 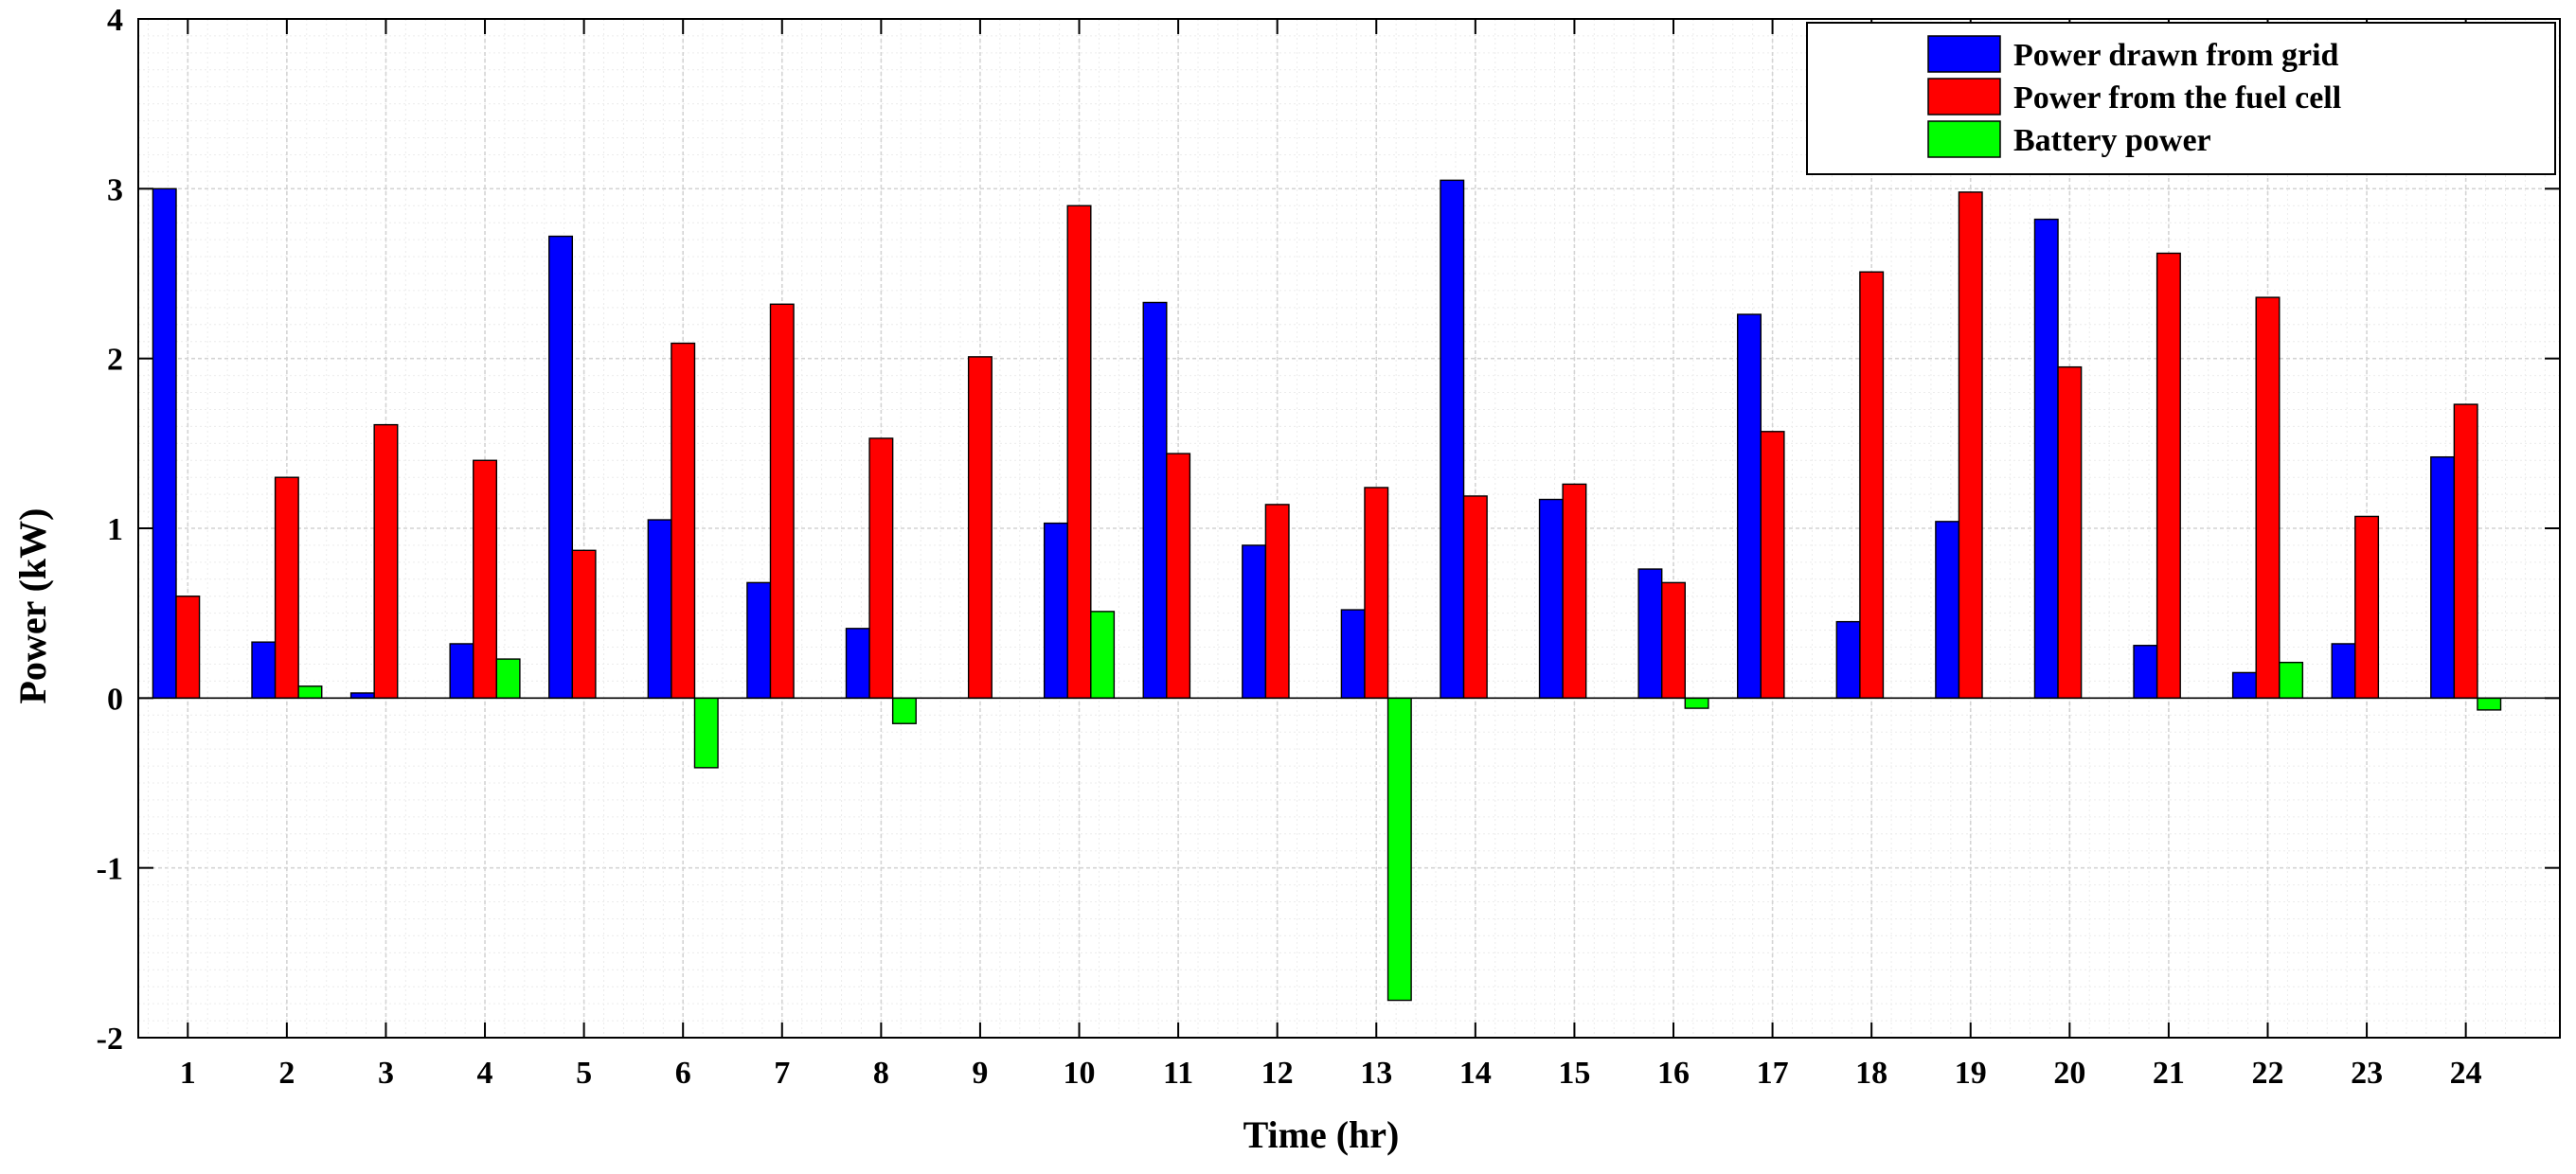 I want to click on y-tick-label: 3, so click(x=115, y=189).